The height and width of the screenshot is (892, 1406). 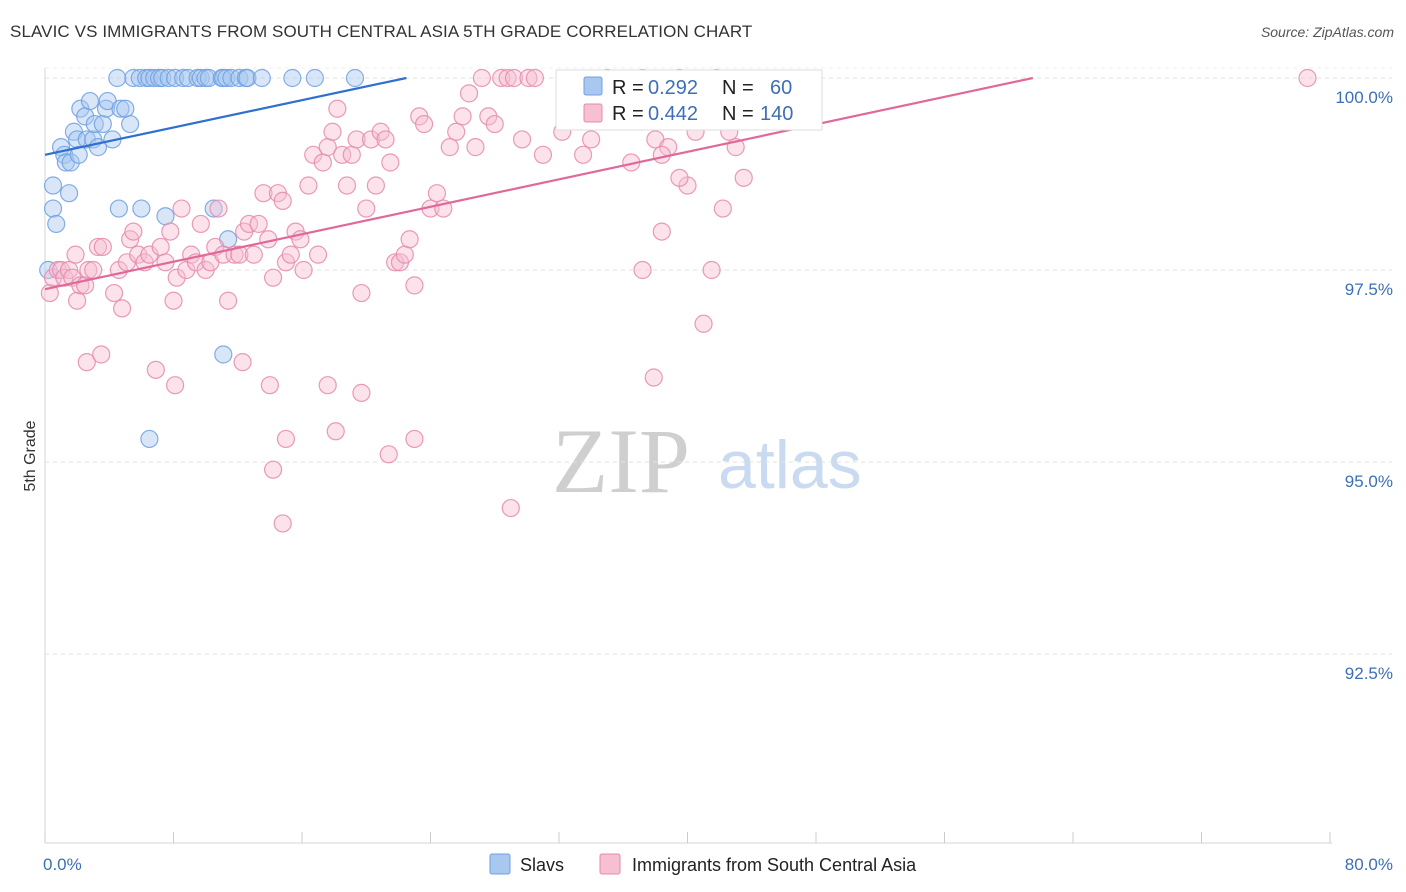 I want to click on y-tick-label: 100.0%, so click(x=1364, y=97).